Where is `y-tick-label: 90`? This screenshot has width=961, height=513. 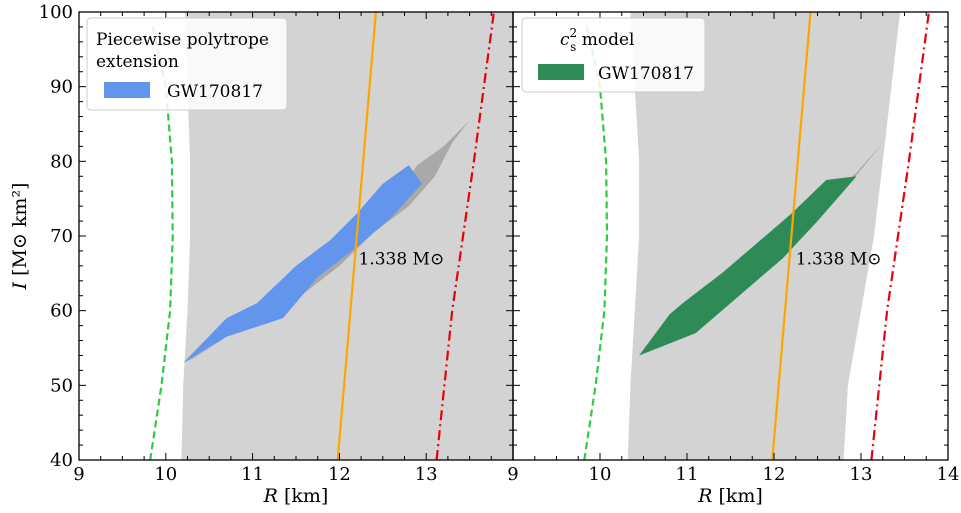 y-tick-label: 90 is located at coordinates (61, 87).